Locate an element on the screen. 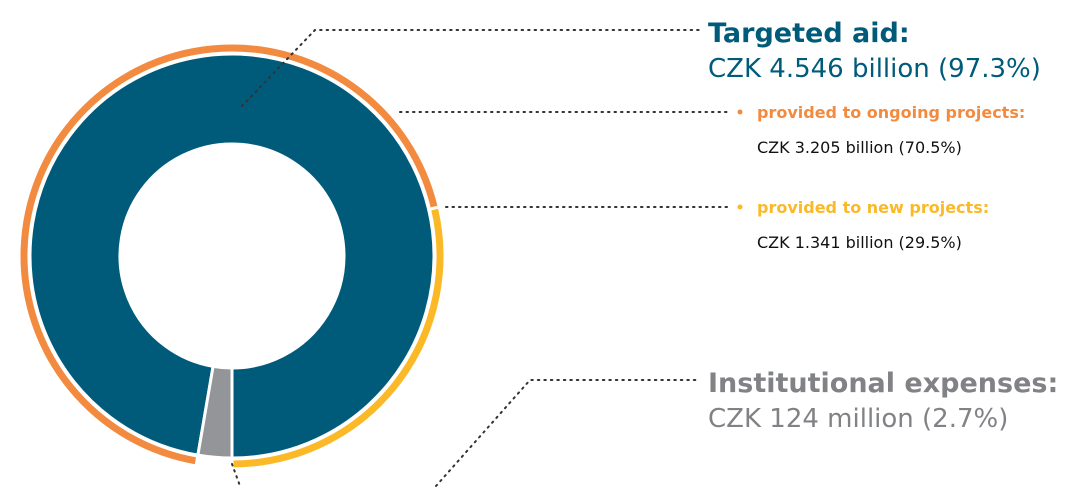 The image size is (1088, 488). segment-label: Targeted aid: is located at coordinates (809, 33).